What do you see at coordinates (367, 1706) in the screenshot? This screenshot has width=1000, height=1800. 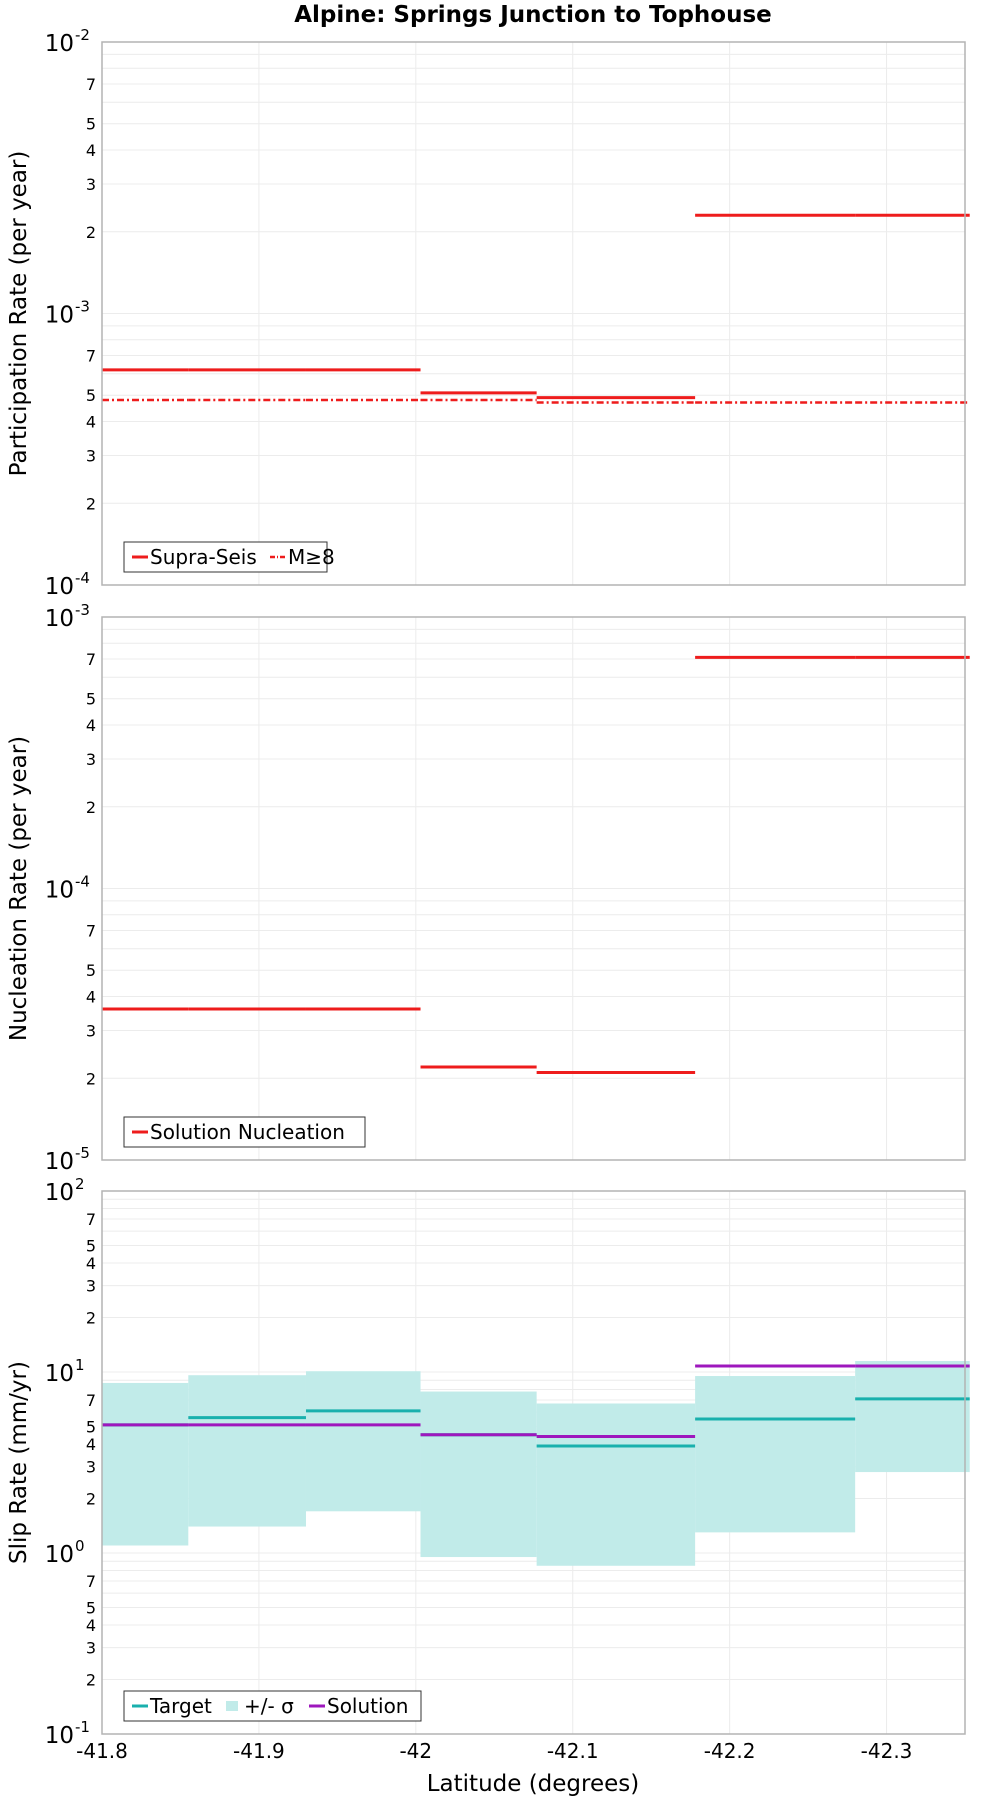 I see `legend-label: Solution` at bounding box center [367, 1706].